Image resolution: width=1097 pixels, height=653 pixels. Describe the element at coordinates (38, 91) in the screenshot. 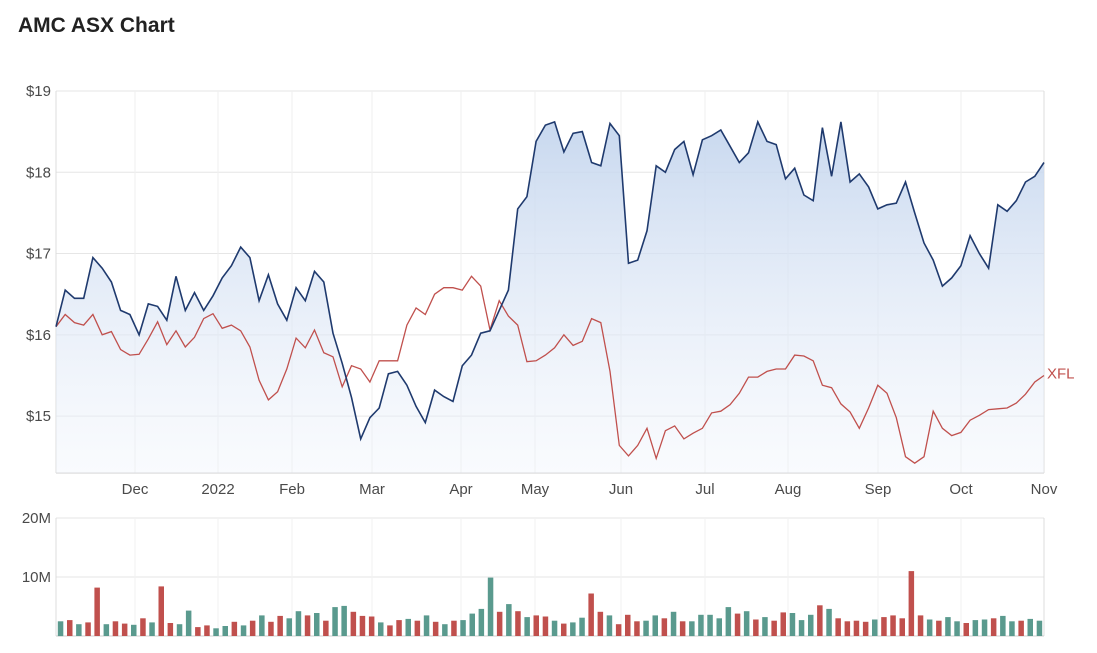

I see `y-tick-label: $19` at that location.